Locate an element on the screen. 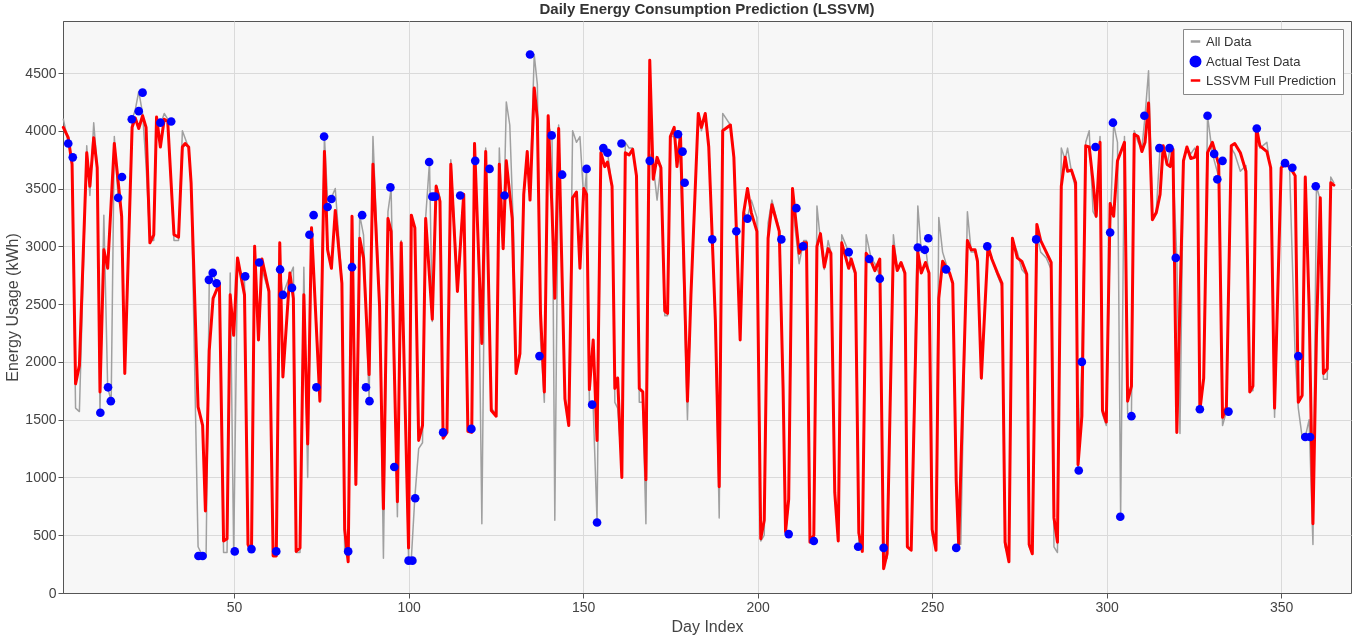 This screenshot has width=1372, height=644. x-tick-label: 250 is located at coordinates (932, 606).